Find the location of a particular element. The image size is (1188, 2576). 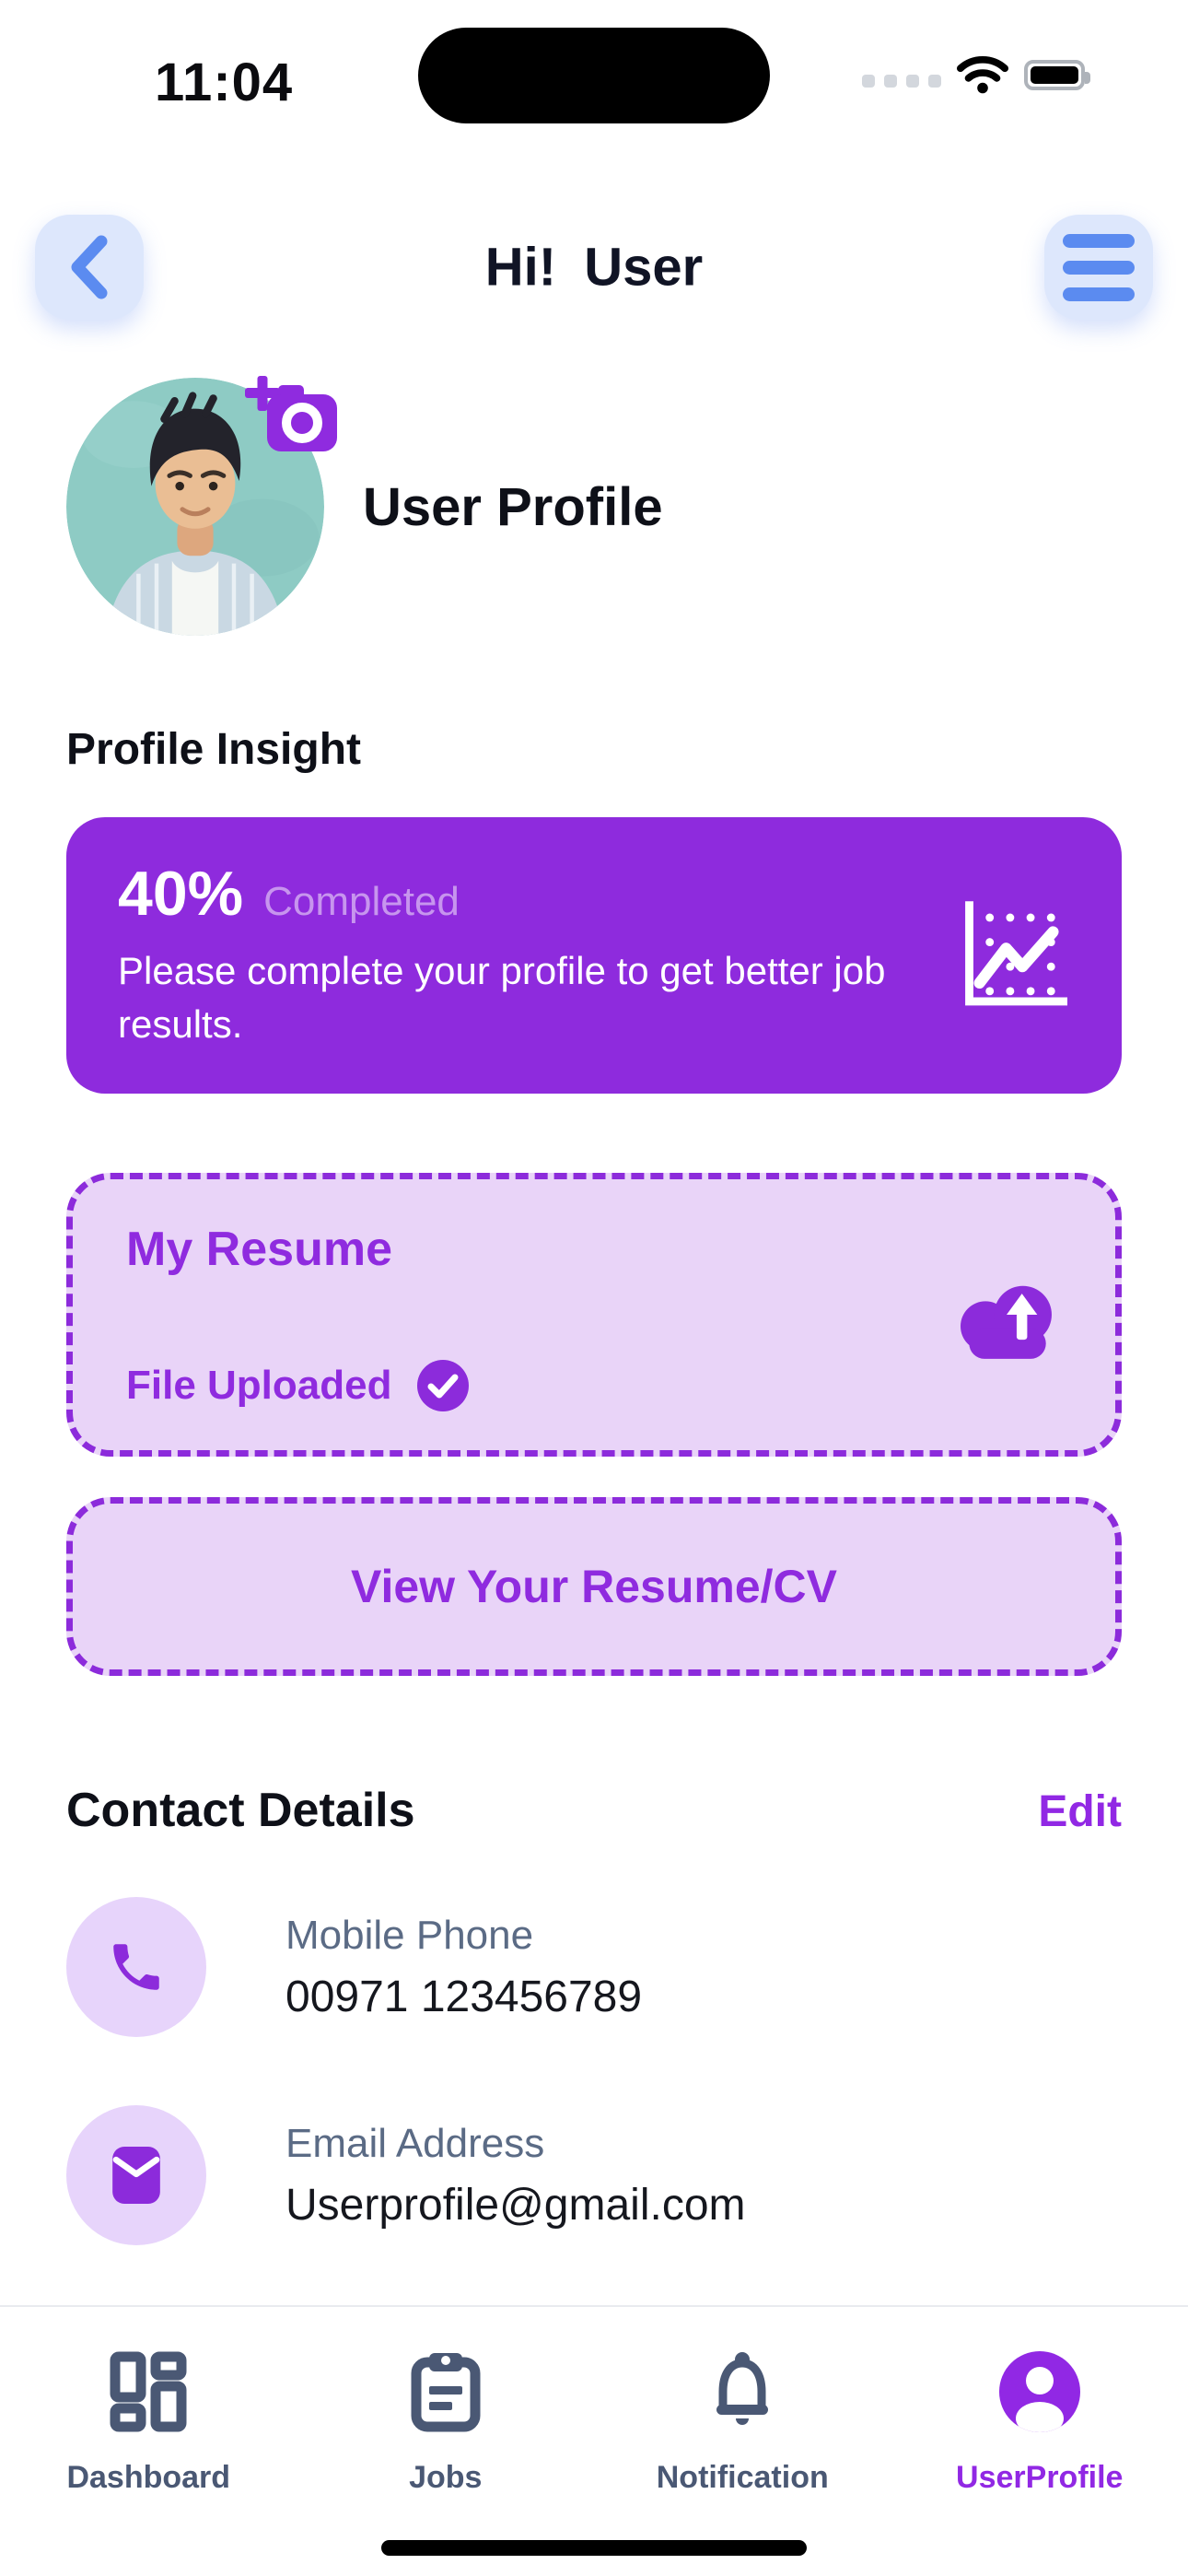

back-button is located at coordinates (89, 267).